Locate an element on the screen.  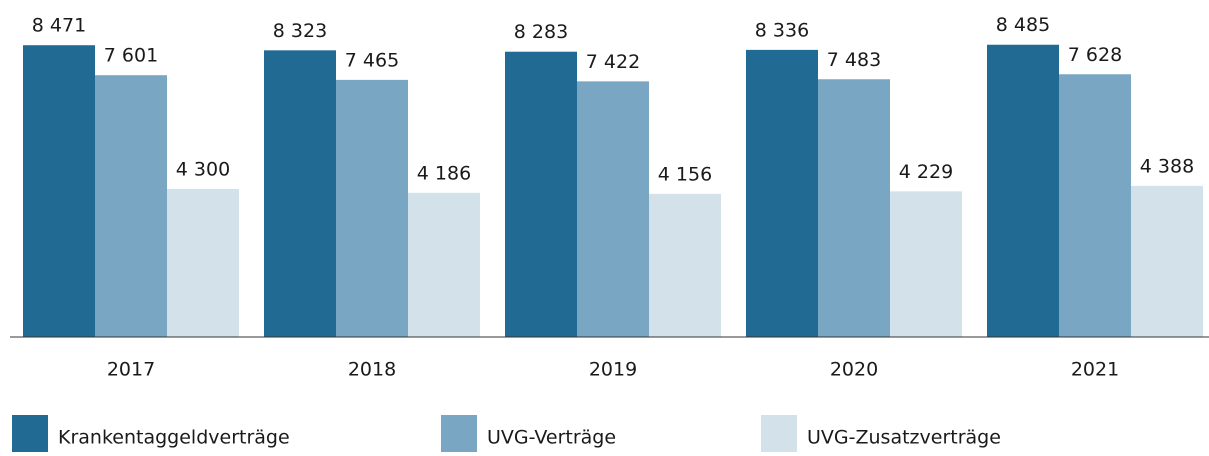
x-tick-label: 2021 is located at coordinates (1095, 370).